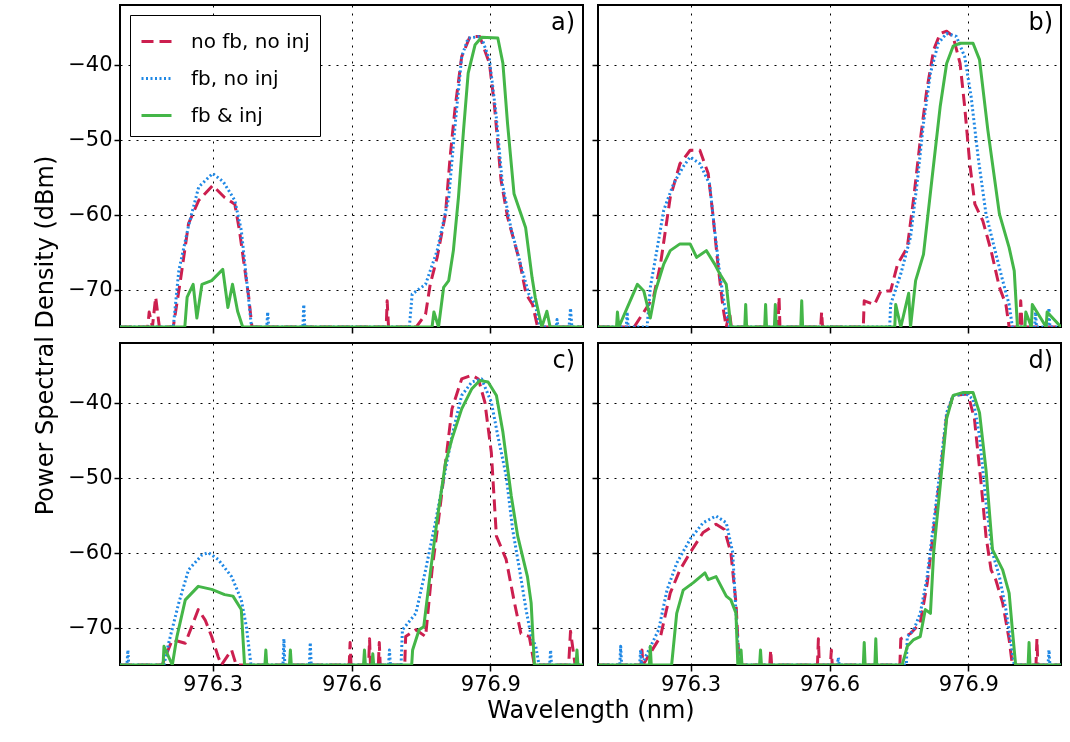 The height and width of the screenshot is (742, 1070). I want to click on annotation: b), so click(1040, 22).